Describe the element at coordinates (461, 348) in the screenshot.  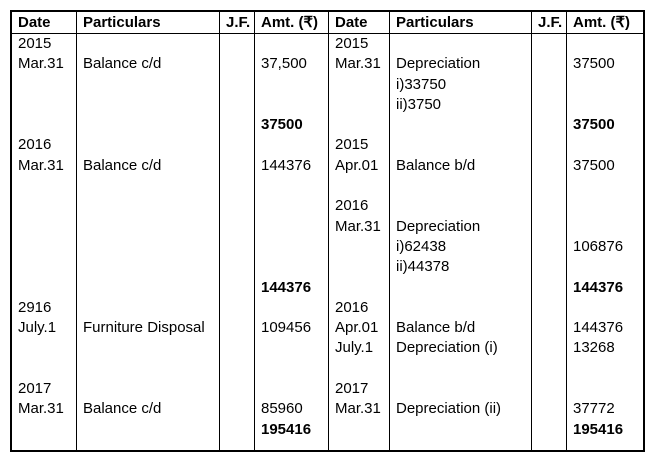
I see `table-cell-particulars-cr: Depreciation (i)` at that location.